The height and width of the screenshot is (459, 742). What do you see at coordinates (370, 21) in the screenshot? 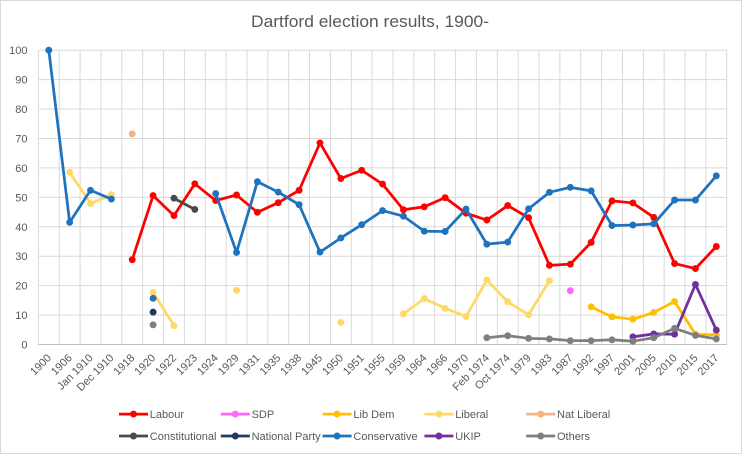
I see `svg-text:Dartford election results, 190: Dartford election results, 1900-` at bounding box center [370, 21].